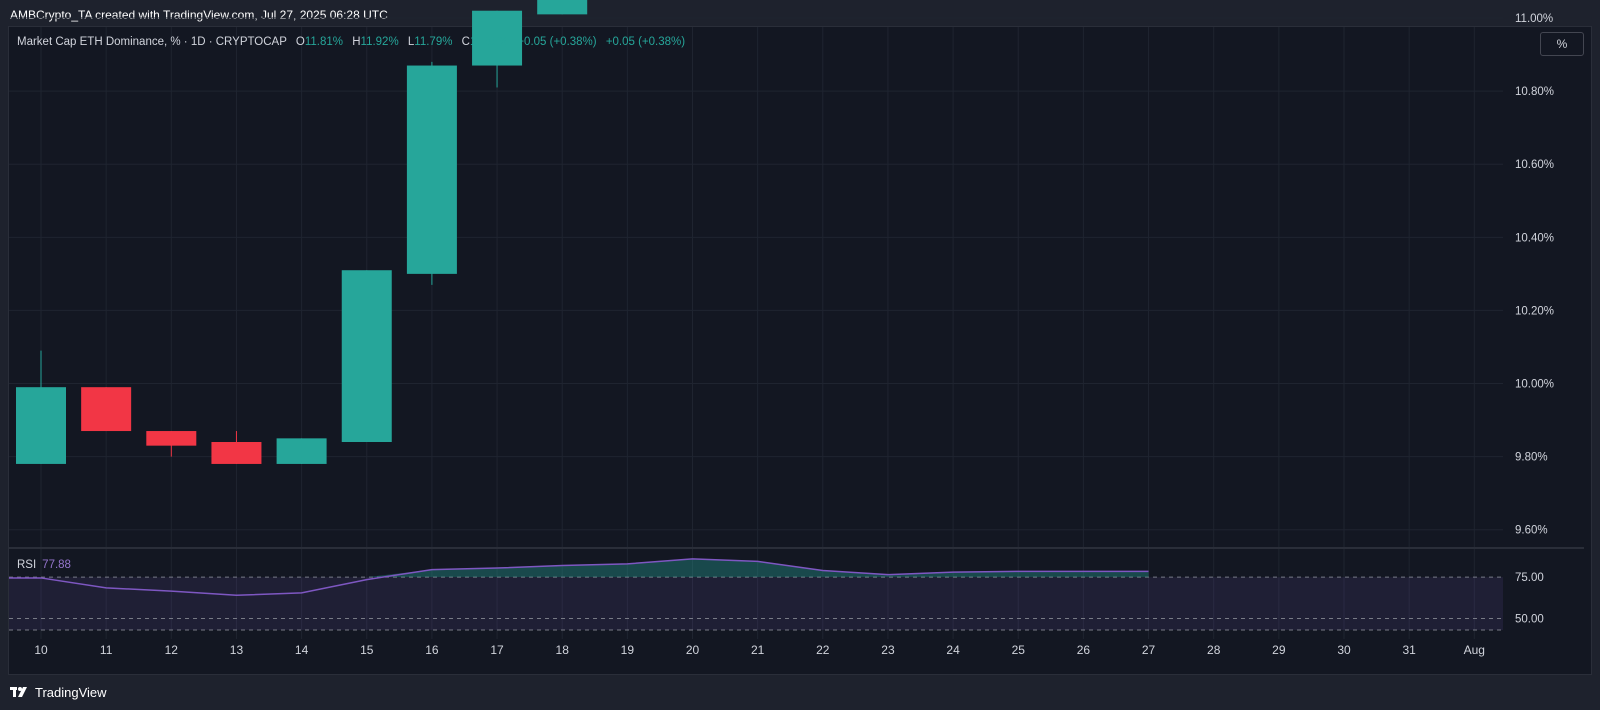 This screenshot has height=710, width=1600. What do you see at coordinates (888, 650) in the screenshot?
I see `time-tick-label: 23` at bounding box center [888, 650].